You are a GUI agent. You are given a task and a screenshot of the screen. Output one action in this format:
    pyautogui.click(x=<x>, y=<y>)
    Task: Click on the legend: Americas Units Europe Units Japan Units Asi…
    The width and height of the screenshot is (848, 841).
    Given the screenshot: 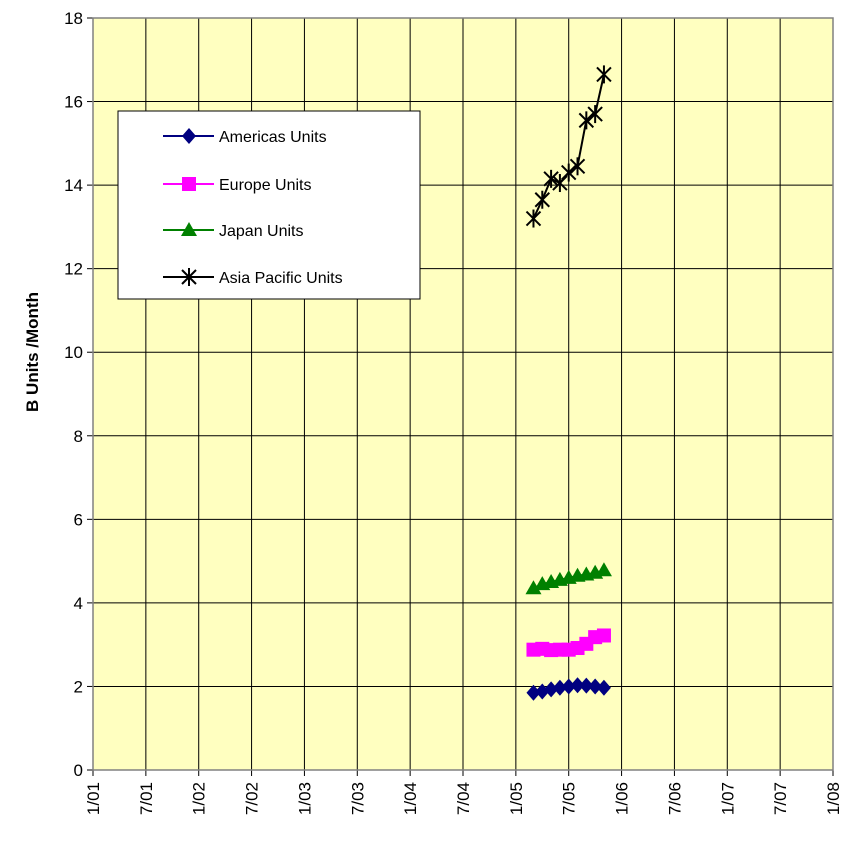 What is the action you would take?
    pyautogui.click(x=269, y=205)
    